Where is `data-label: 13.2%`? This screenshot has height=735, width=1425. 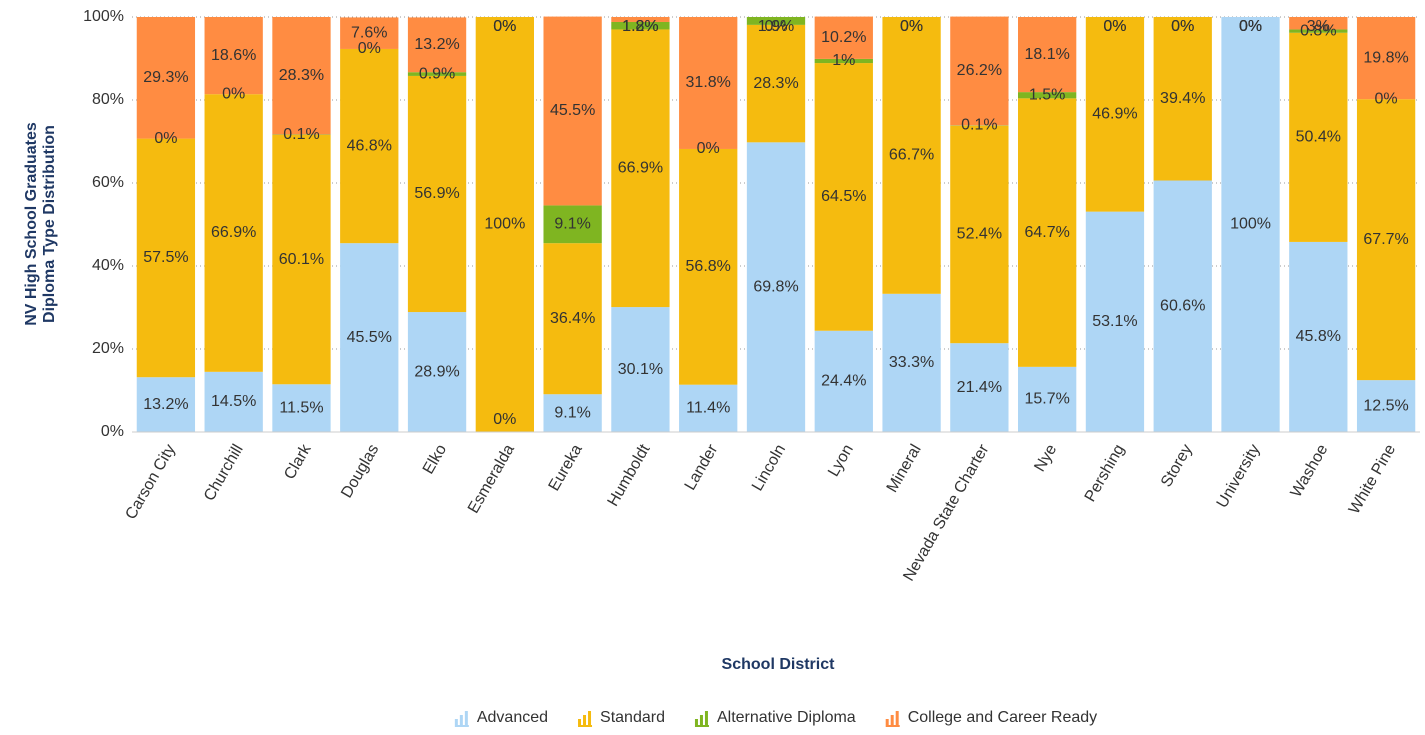
data-label: 13.2% is located at coordinates (165, 404).